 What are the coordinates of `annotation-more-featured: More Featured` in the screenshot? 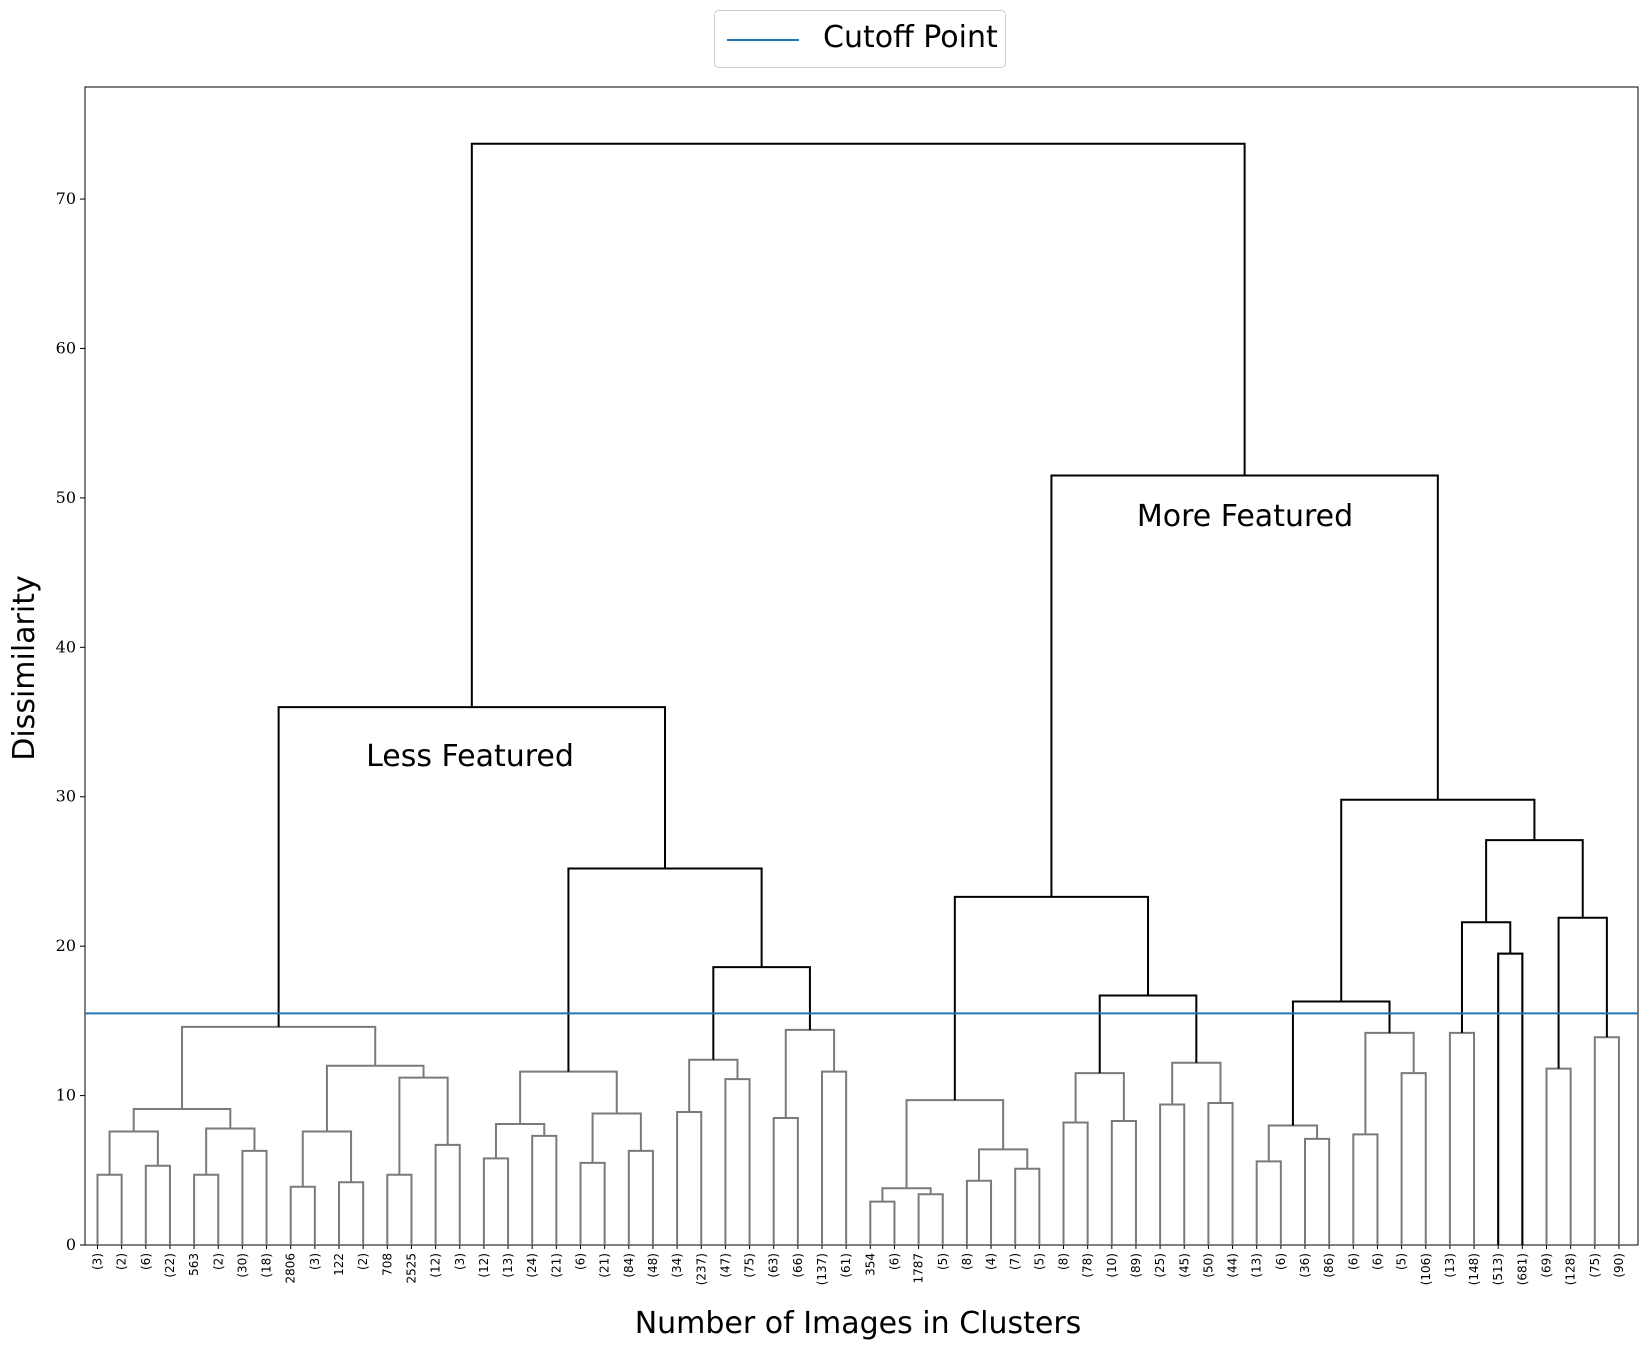 It's located at (1245, 516).